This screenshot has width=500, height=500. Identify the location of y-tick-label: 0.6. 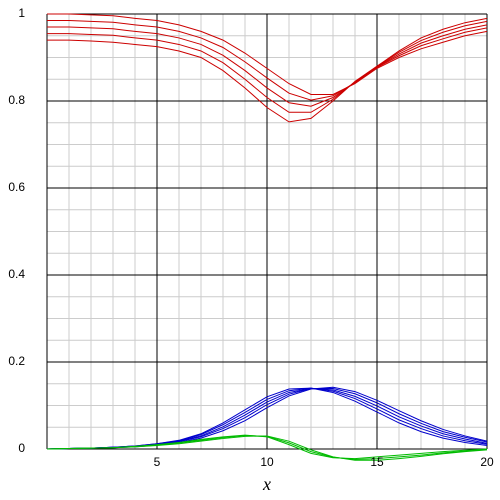
(16, 187).